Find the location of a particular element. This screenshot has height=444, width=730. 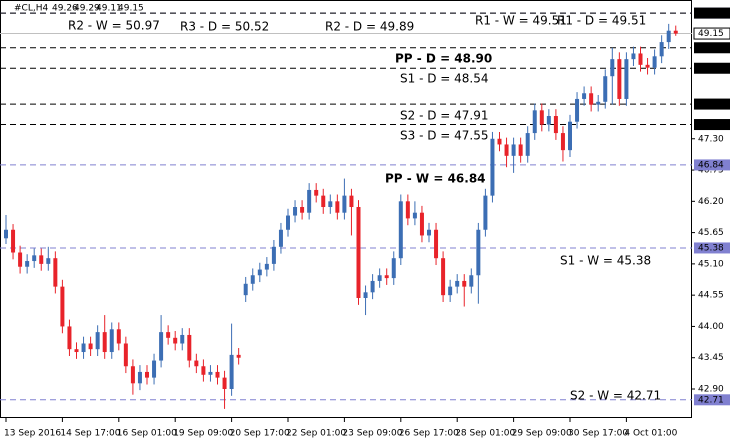

level-label: R1 - W = 49.51 is located at coordinates (521, 21).